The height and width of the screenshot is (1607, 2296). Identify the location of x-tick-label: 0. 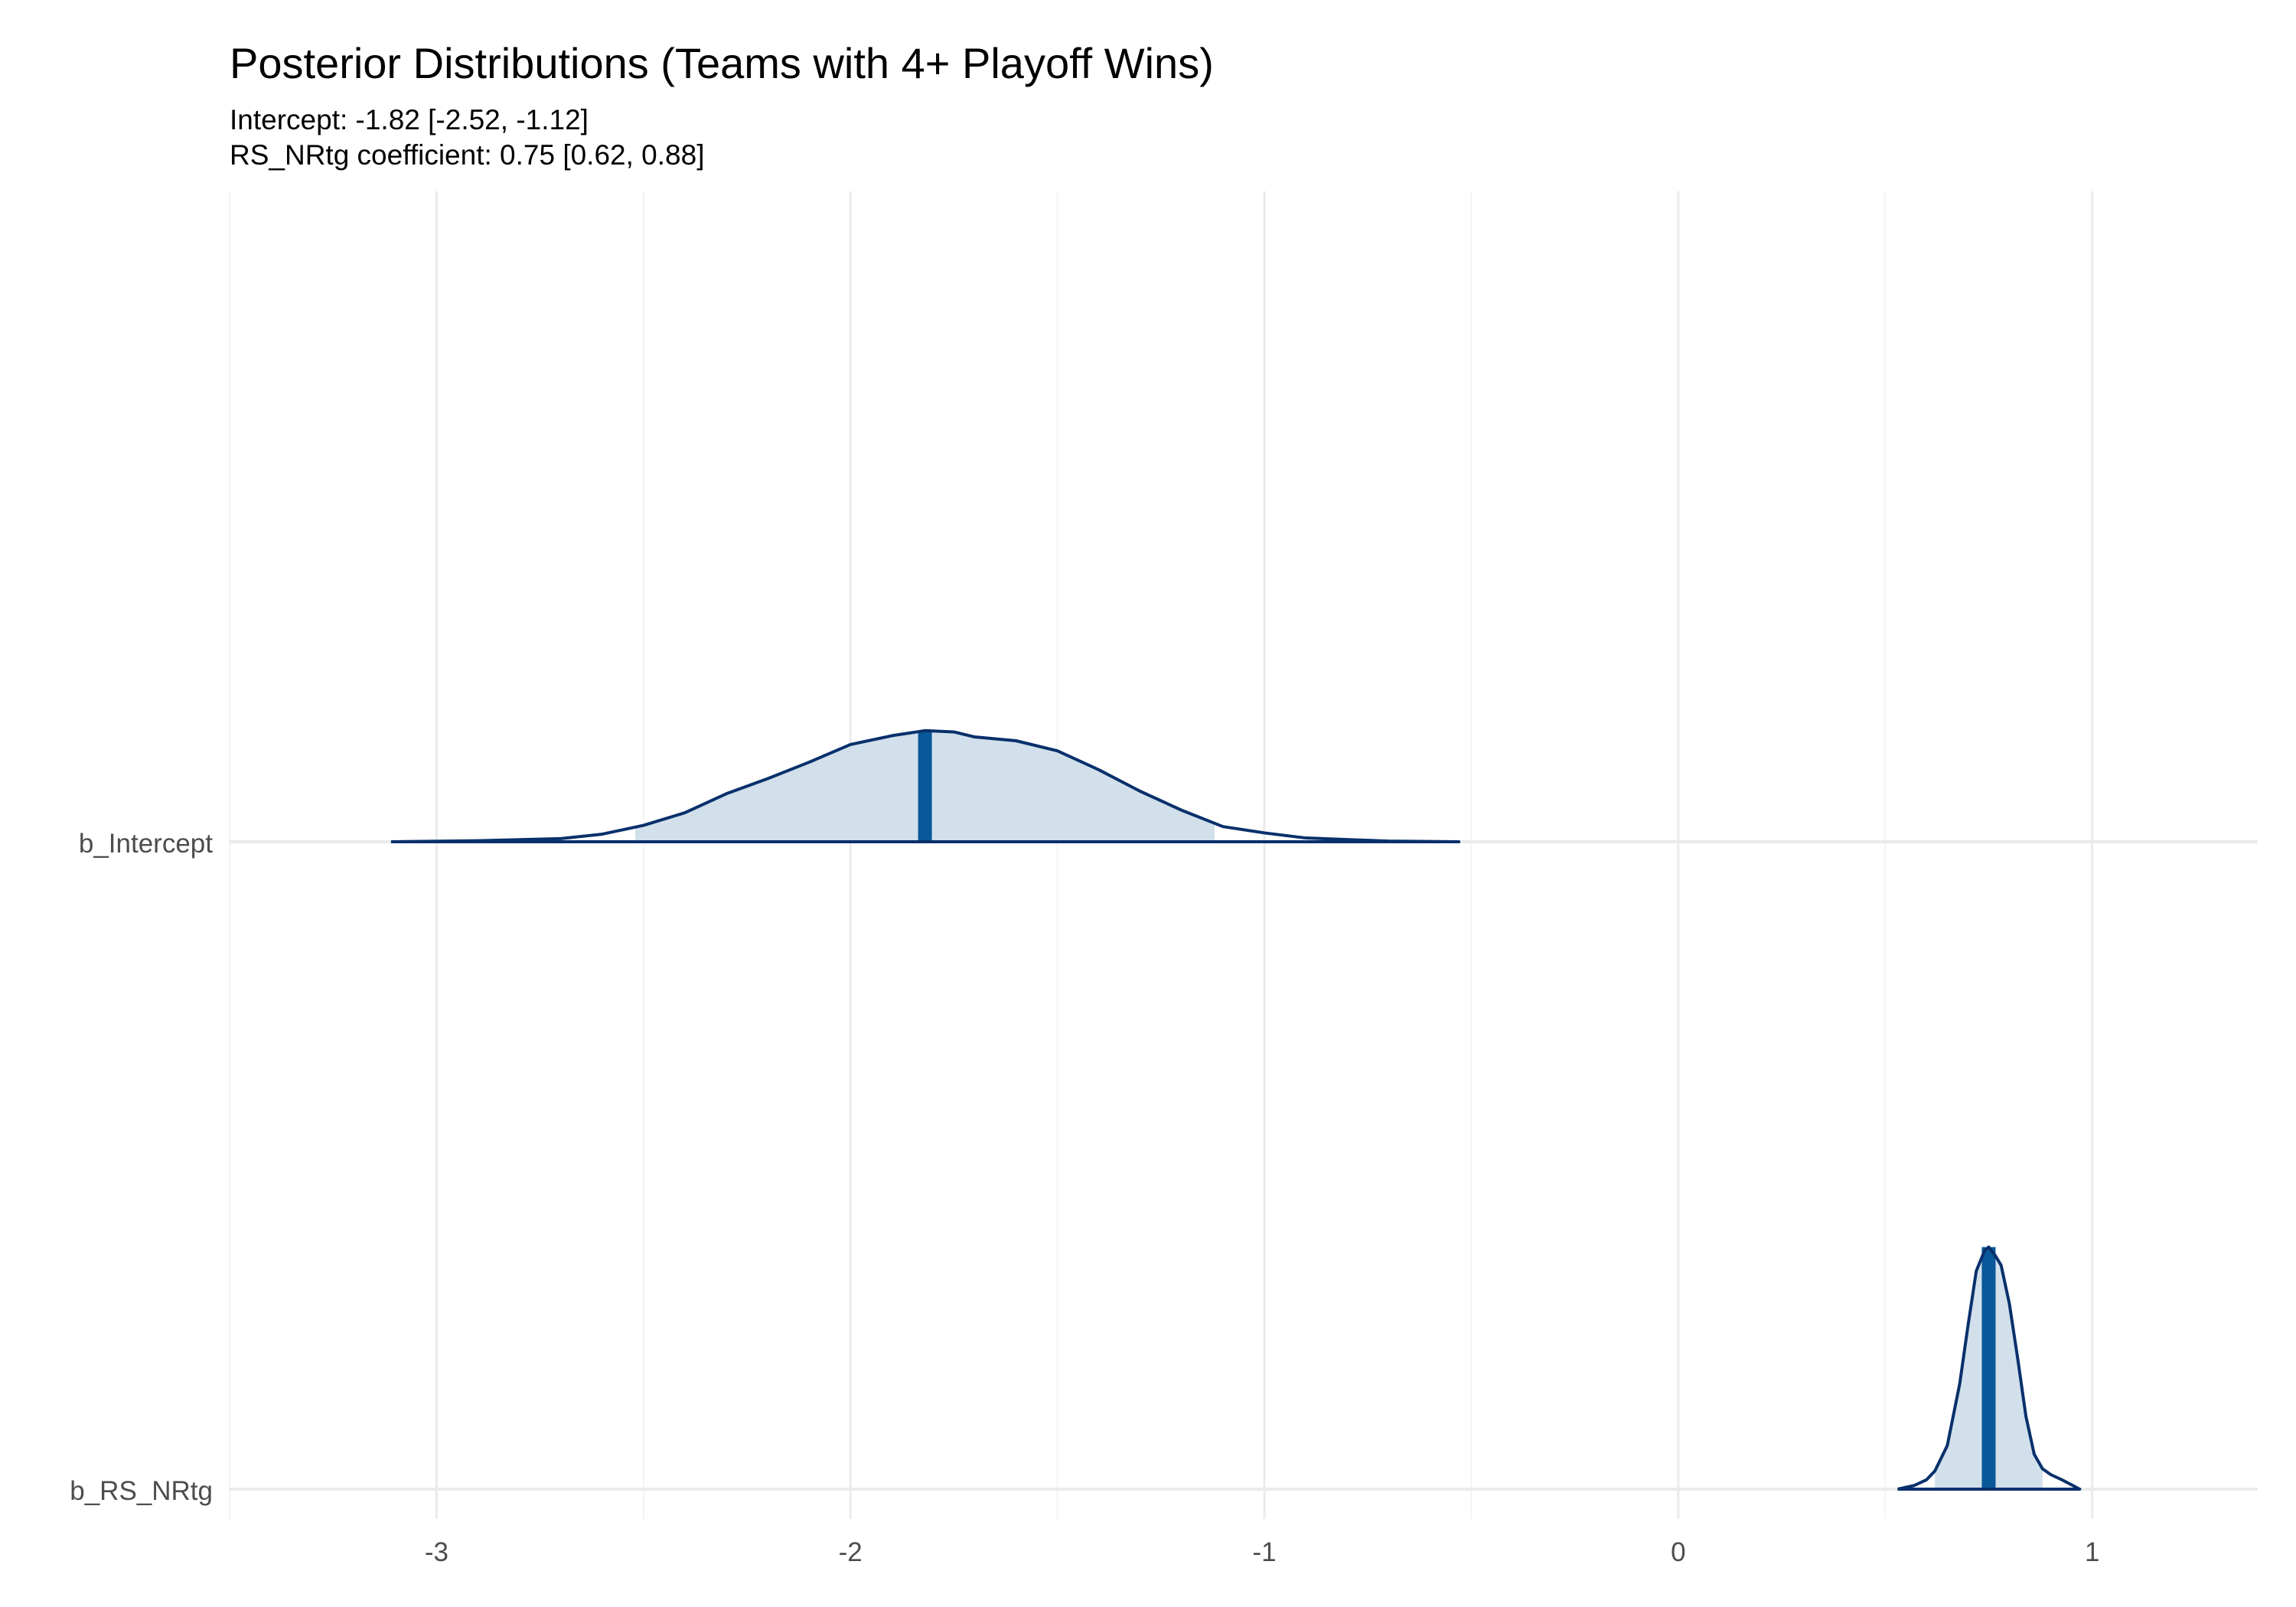
(1678, 1552).